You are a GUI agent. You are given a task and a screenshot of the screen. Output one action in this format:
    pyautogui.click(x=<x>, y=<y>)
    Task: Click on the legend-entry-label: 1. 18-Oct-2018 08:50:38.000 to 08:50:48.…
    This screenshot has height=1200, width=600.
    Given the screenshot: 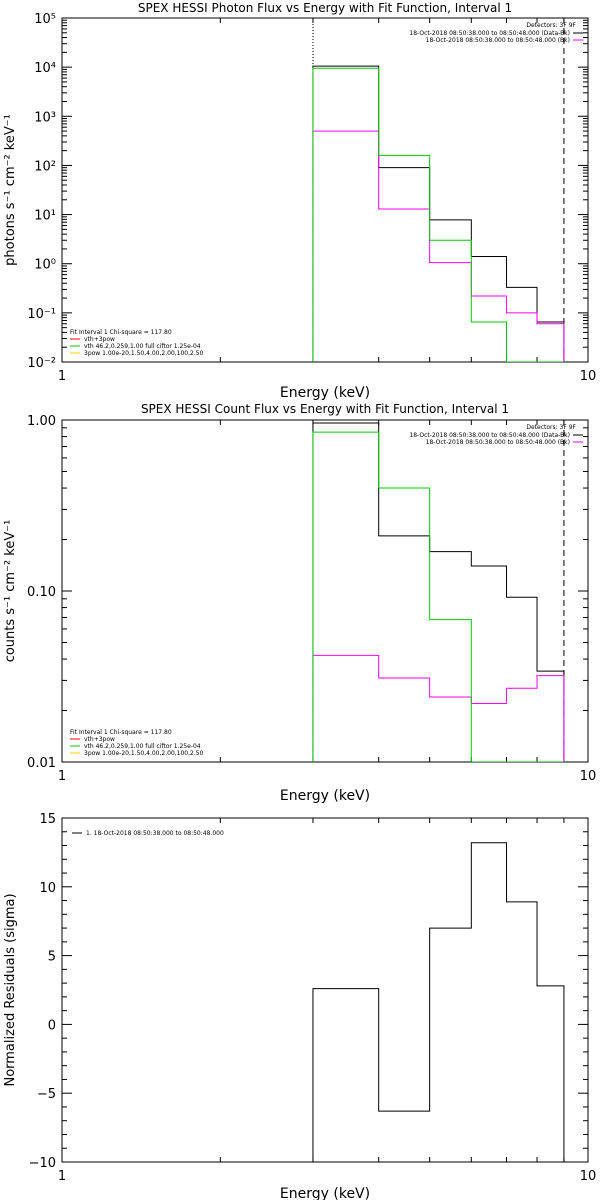 What is the action you would take?
    pyautogui.click(x=155, y=833)
    